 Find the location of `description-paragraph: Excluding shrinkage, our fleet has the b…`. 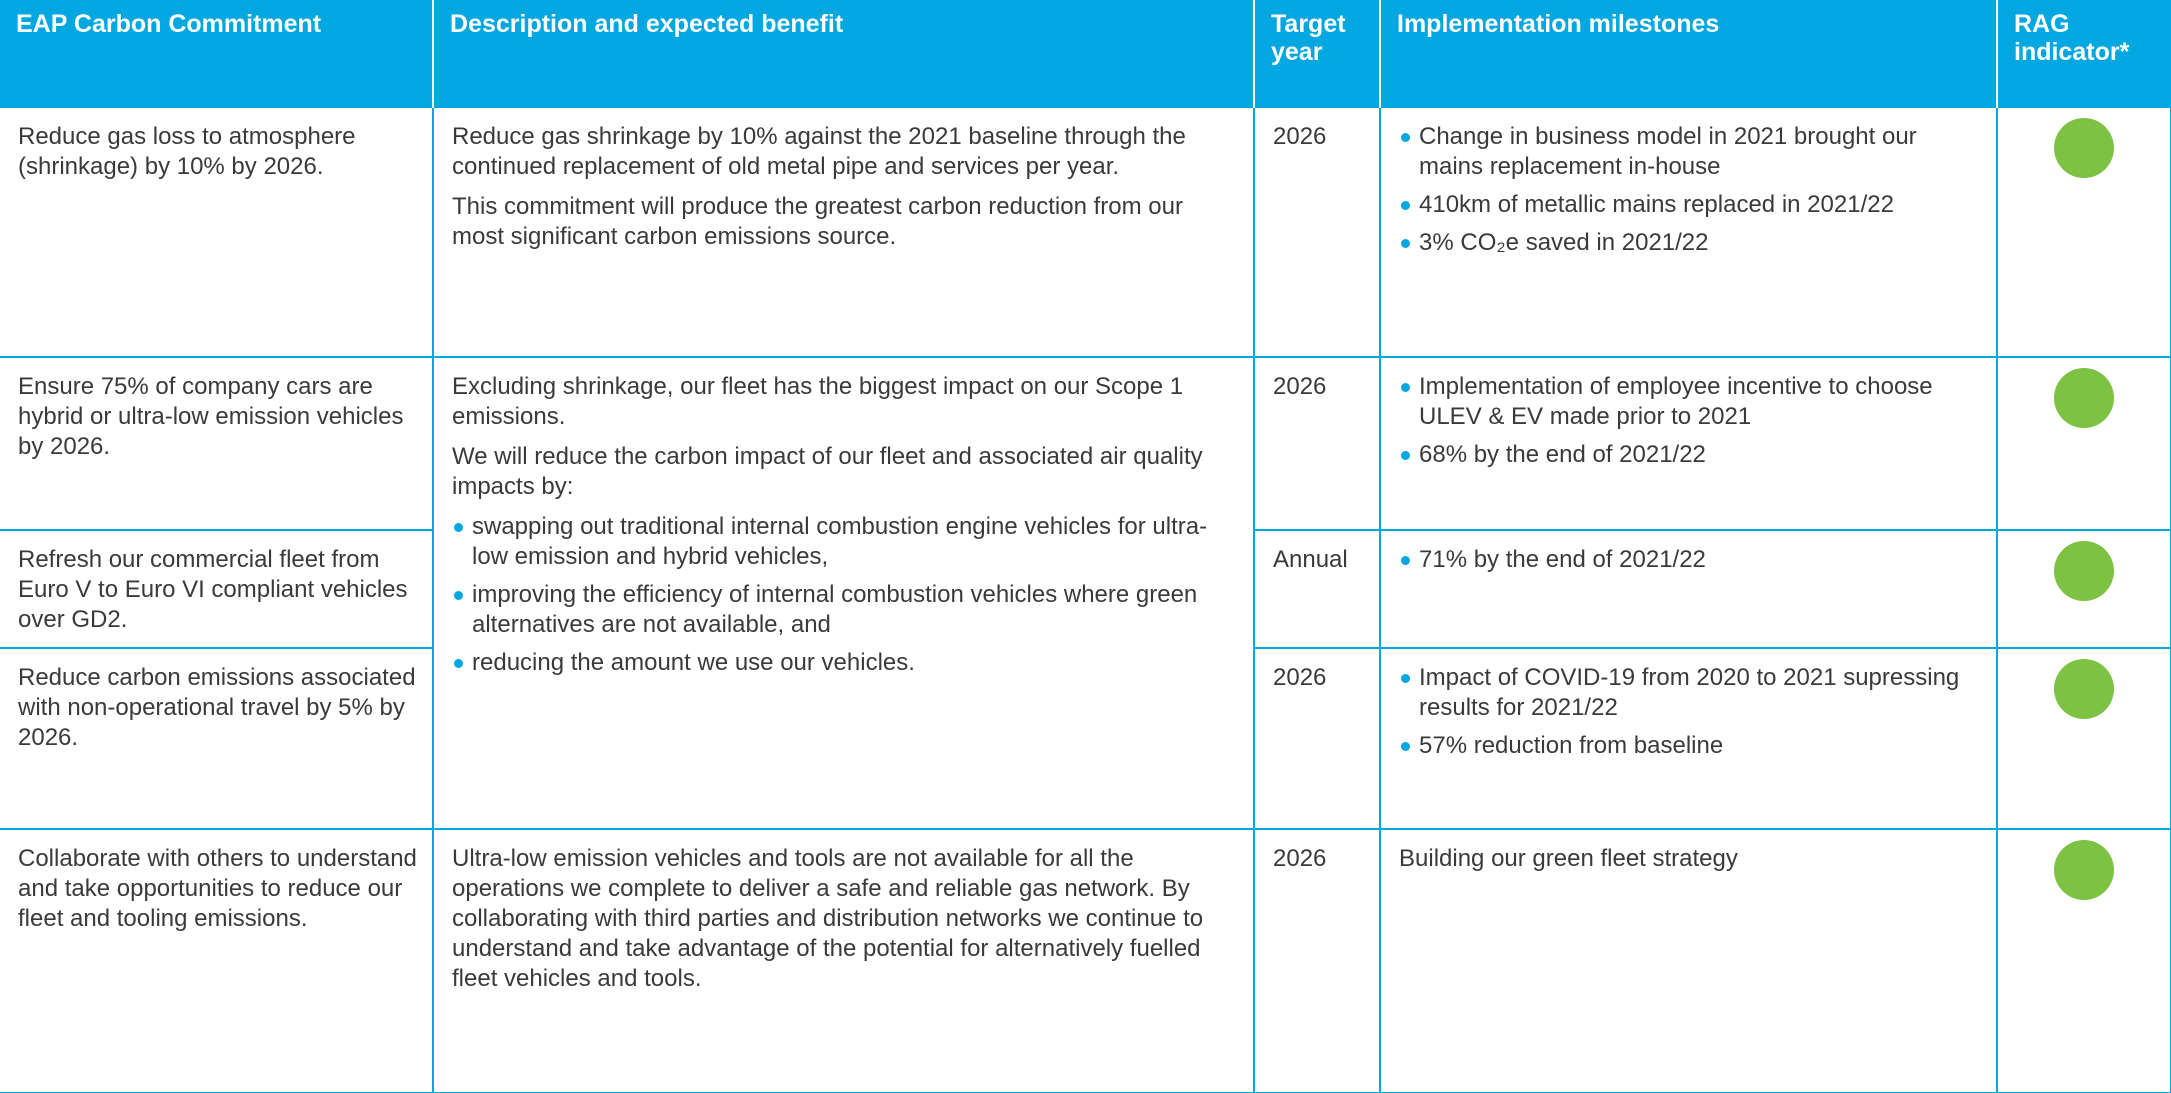

description-paragraph: Excluding shrinkage, our fleet has the b… is located at coordinates (818, 401).